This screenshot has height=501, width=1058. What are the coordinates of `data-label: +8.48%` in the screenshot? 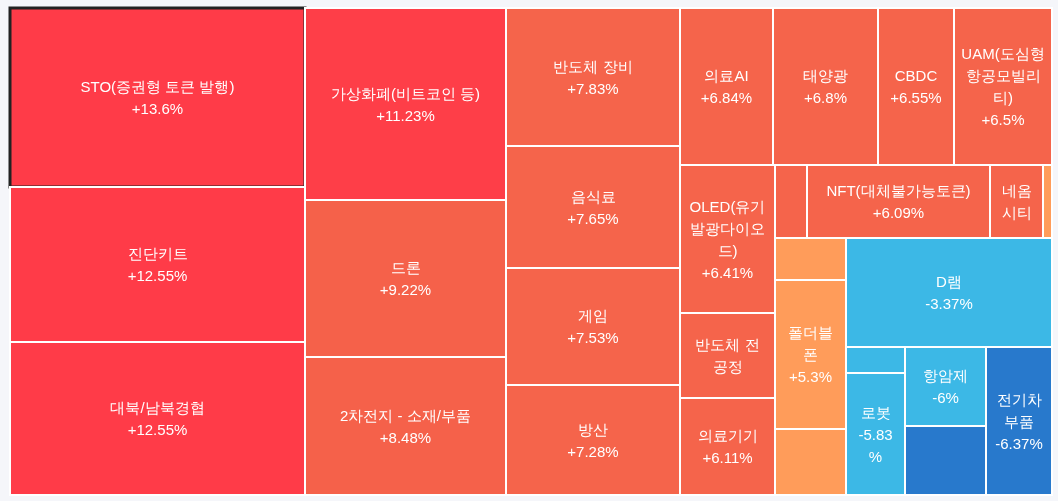 It's located at (405, 437).